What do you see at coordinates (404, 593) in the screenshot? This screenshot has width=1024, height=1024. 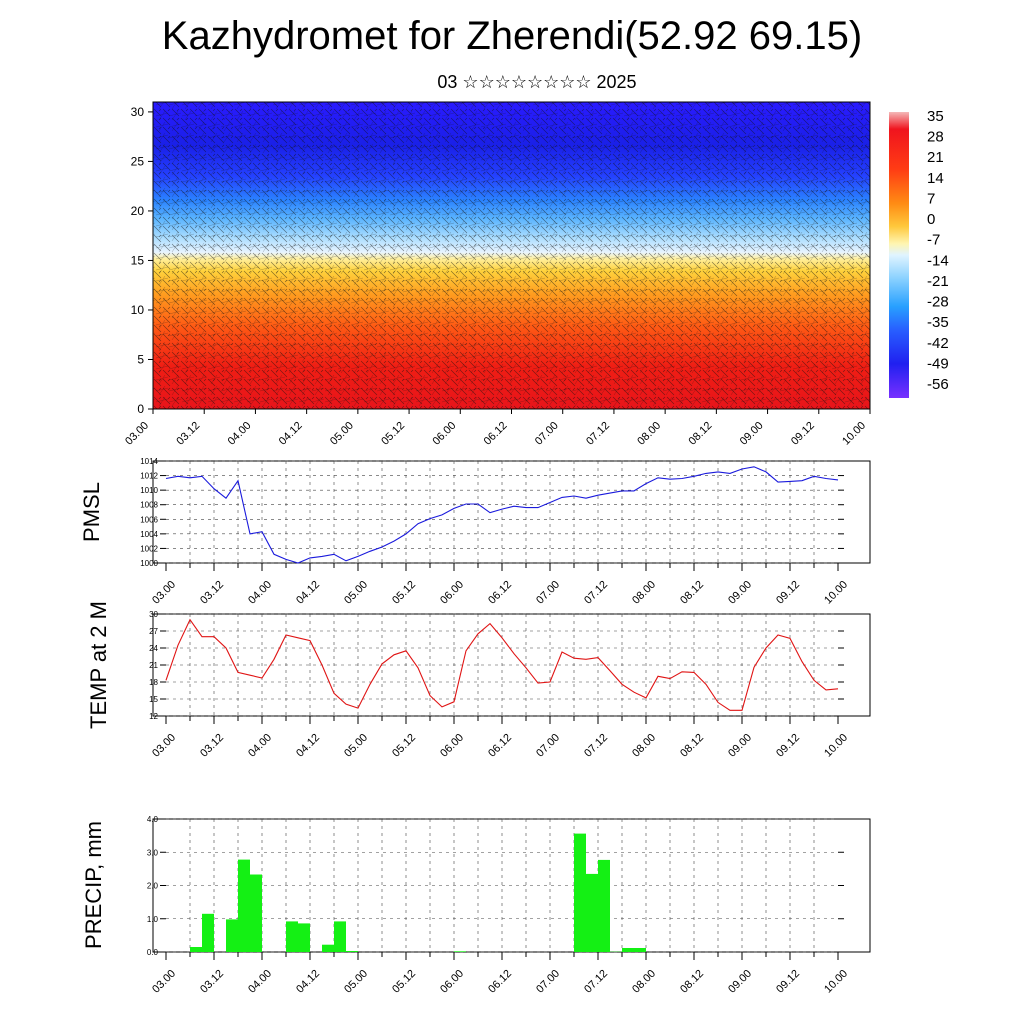 I see `pmsl-x-tick-label: 05.12` at bounding box center [404, 593].